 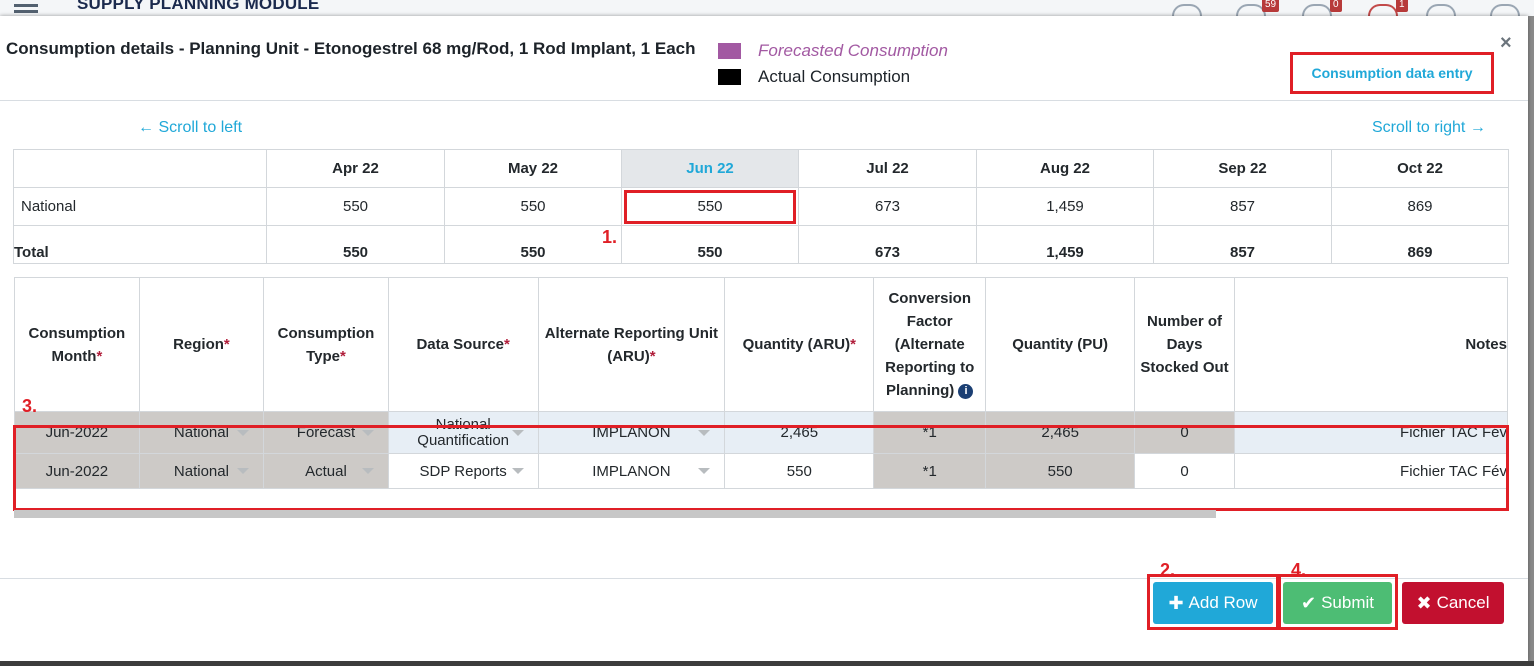 I want to click on qty-aru-input: 2,465, so click(x=799, y=432).